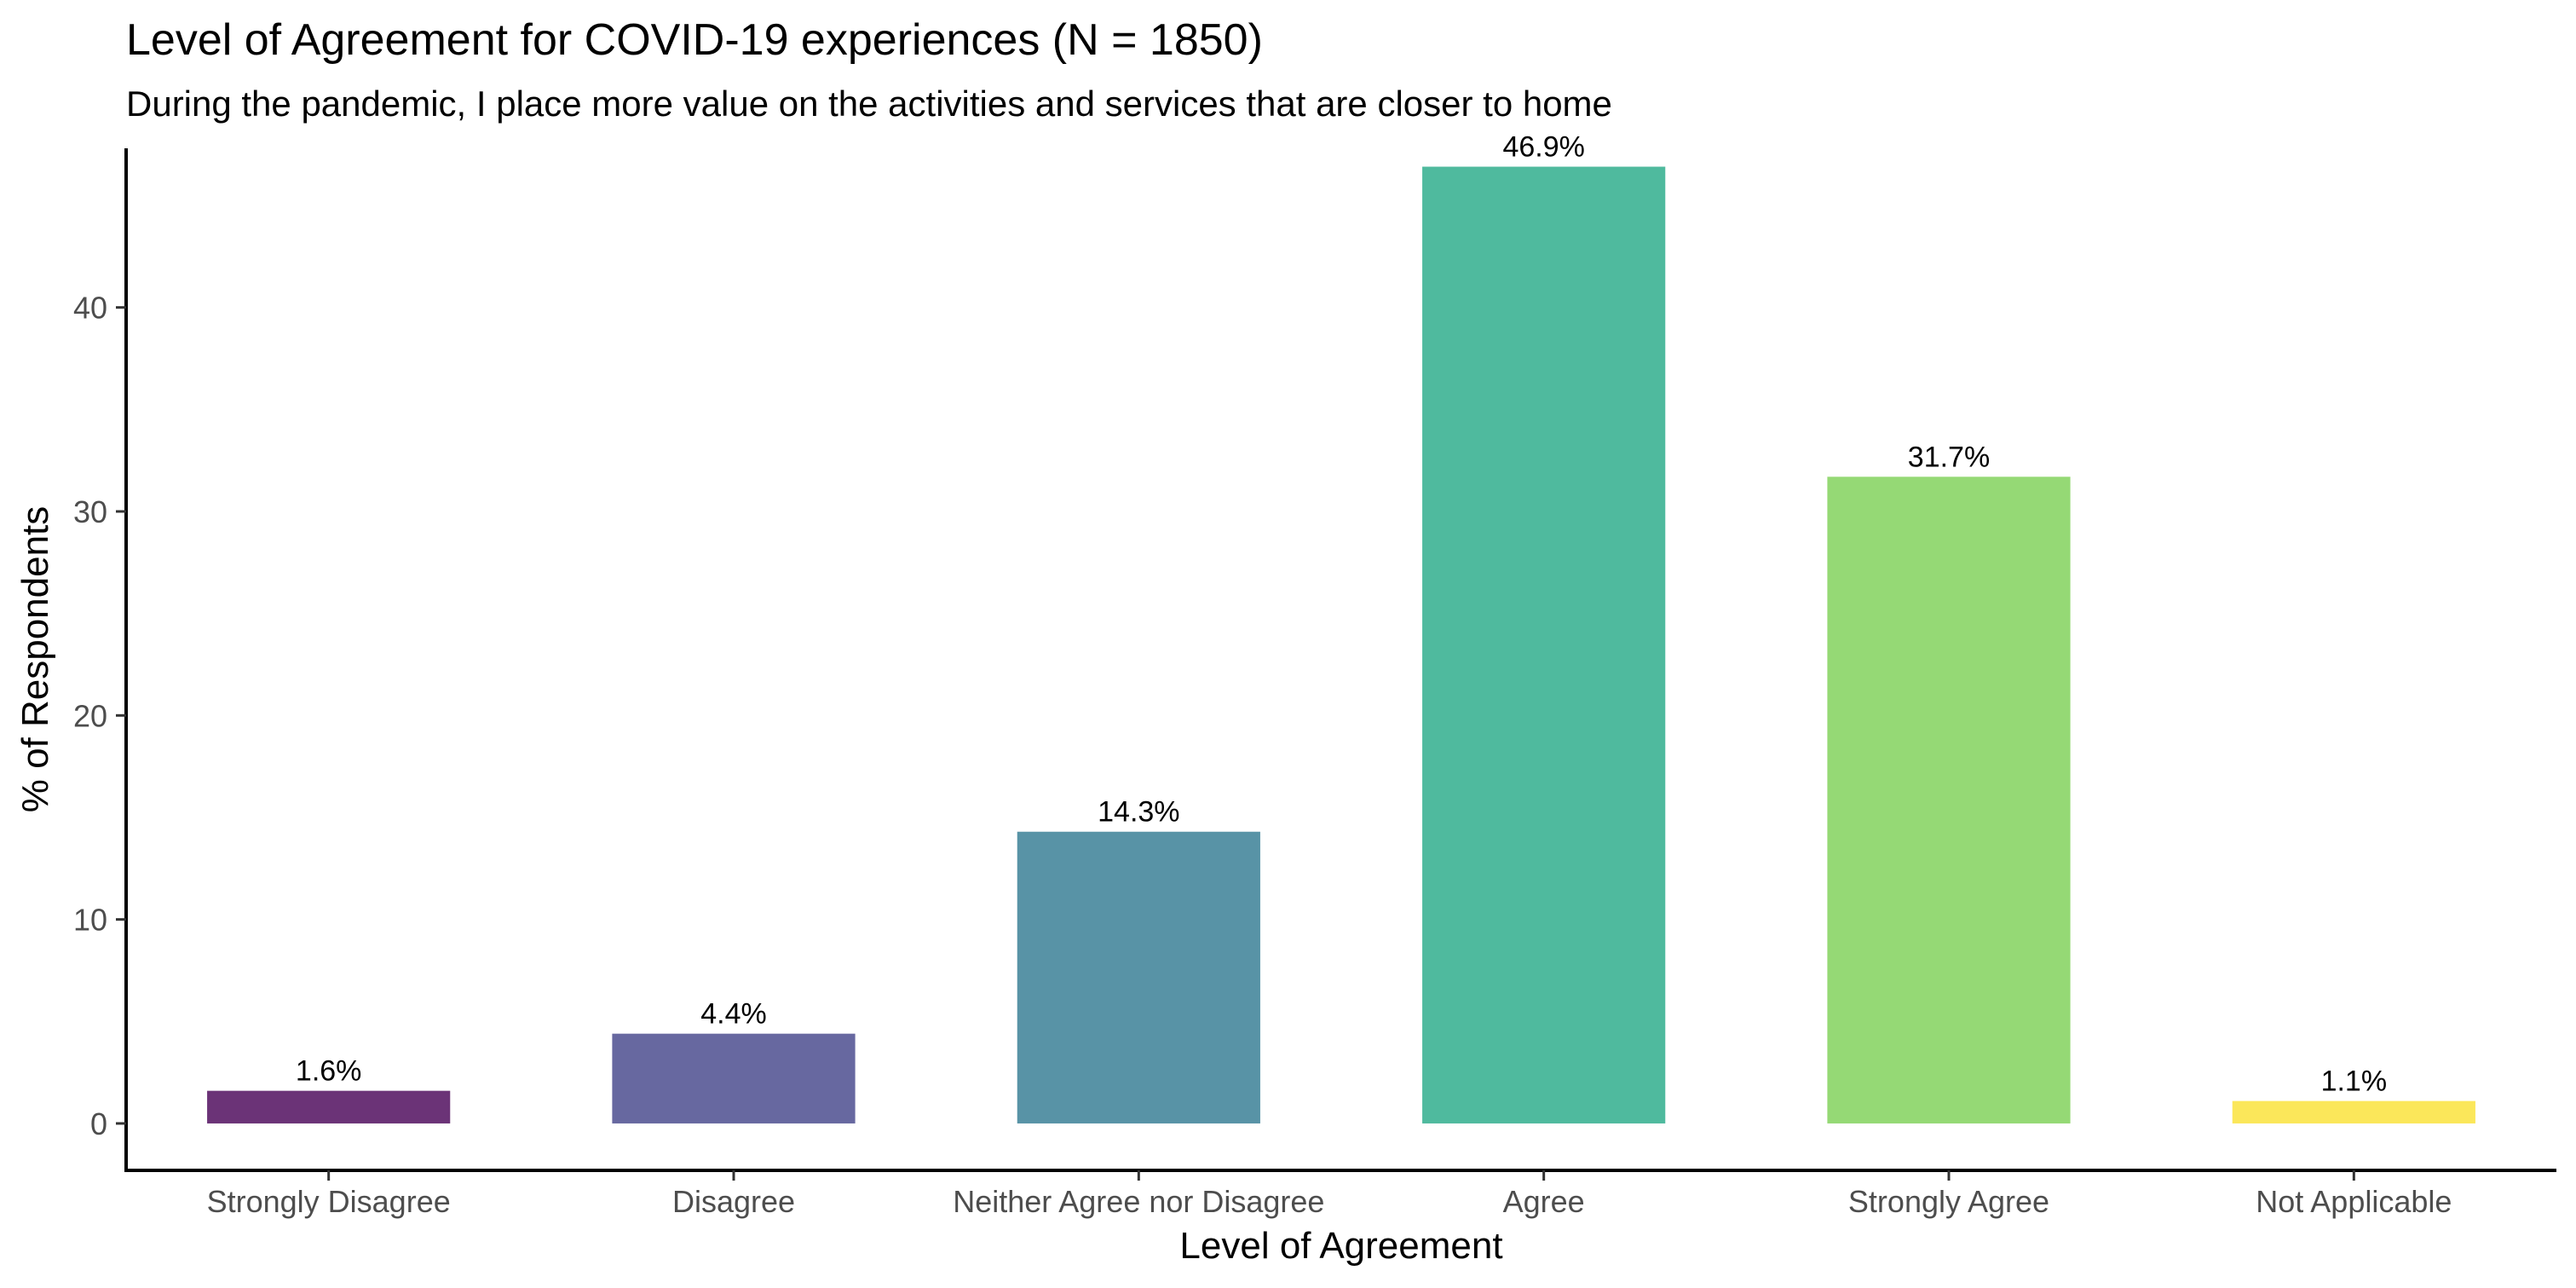 Image resolution: width=2576 pixels, height=1288 pixels. Describe the element at coordinates (329, 1201) in the screenshot. I see `x-tick-label-0: Strongly Disagree` at that location.